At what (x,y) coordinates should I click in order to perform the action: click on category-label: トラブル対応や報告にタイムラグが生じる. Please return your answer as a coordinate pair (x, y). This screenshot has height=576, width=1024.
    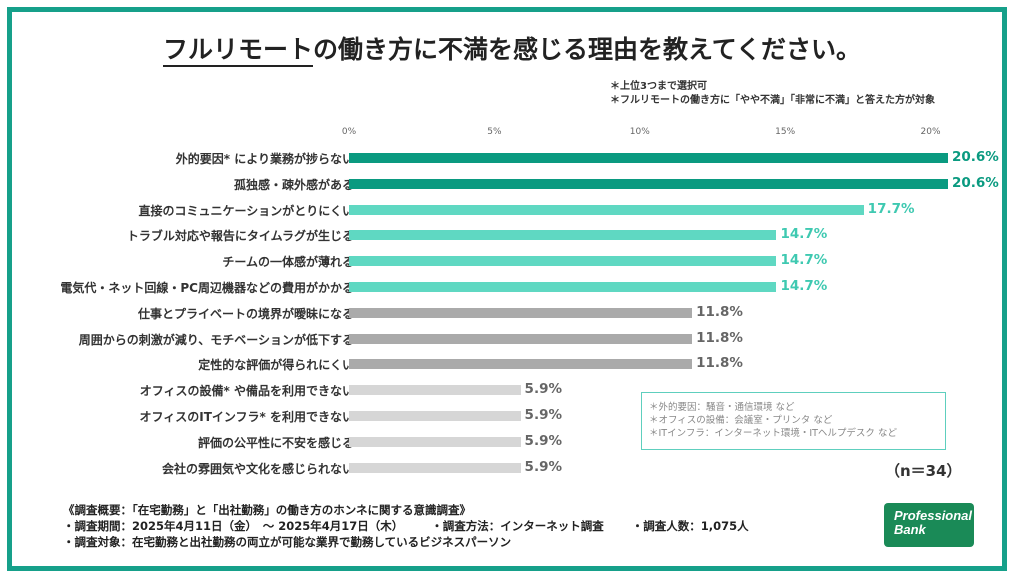
    Looking at the image, I should click on (240, 236).